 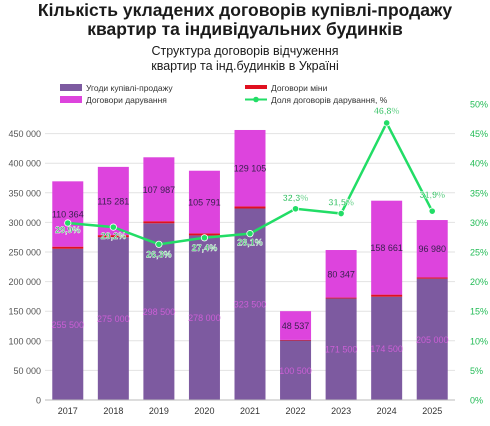 What do you see at coordinates (24, 341) in the screenshot?
I see `y-left-tick-label: 100 000` at bounding box center [24, 341].